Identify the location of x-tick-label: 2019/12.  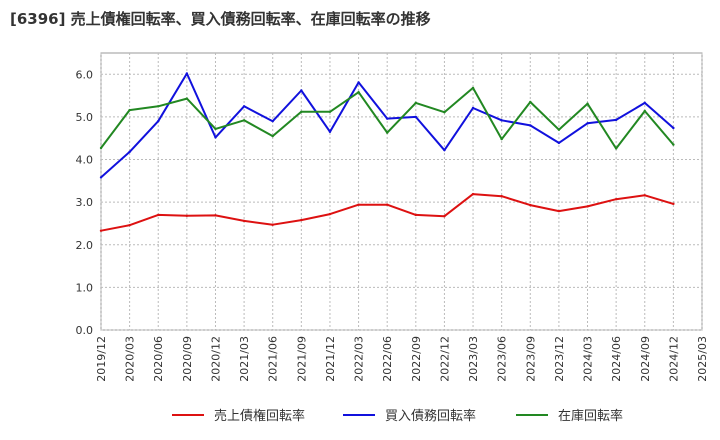
(101, 359).